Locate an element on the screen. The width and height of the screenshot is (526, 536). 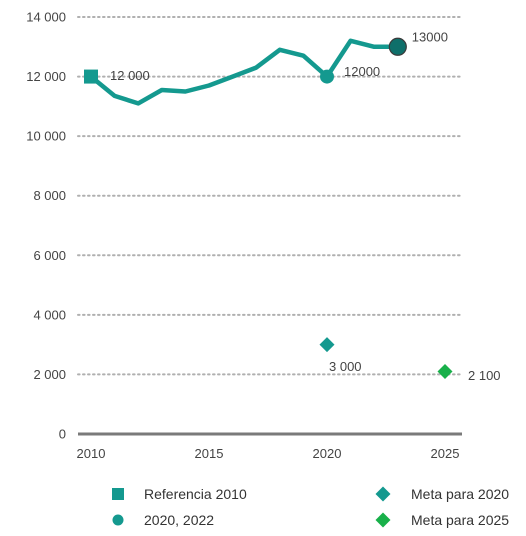
marker-p2020 is located at coordinates (327, 76).